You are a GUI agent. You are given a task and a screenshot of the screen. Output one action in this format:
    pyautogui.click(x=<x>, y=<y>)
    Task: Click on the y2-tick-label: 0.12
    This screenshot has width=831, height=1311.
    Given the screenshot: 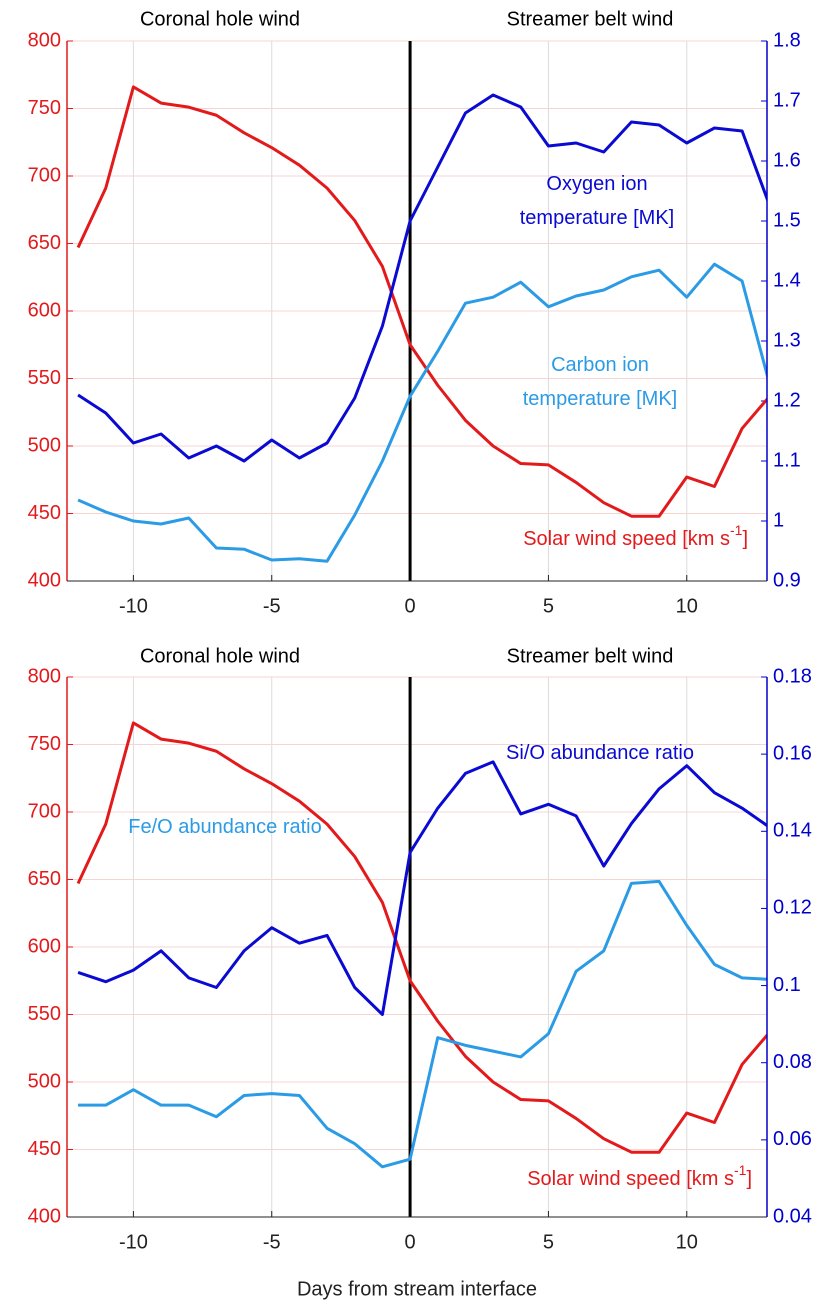 What is the action you would take?
    pyautogui.click(x=792, y=908)
    